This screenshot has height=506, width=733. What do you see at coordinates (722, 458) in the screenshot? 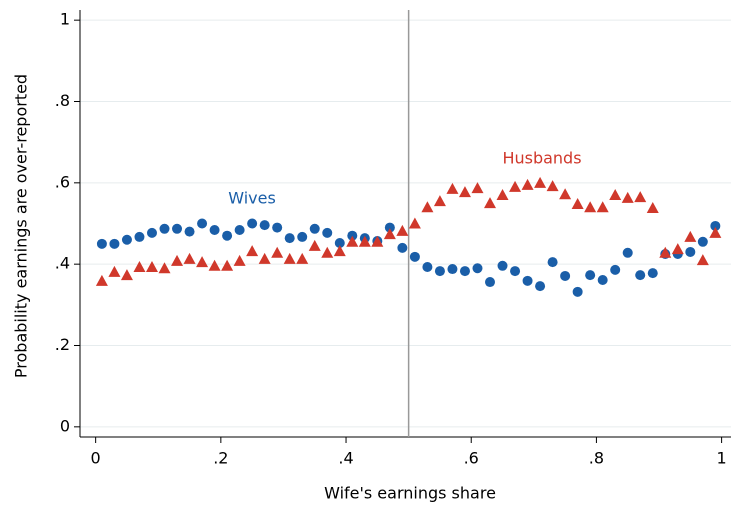
I see `x-tick-label: 1` at bounding box center [722, 458].